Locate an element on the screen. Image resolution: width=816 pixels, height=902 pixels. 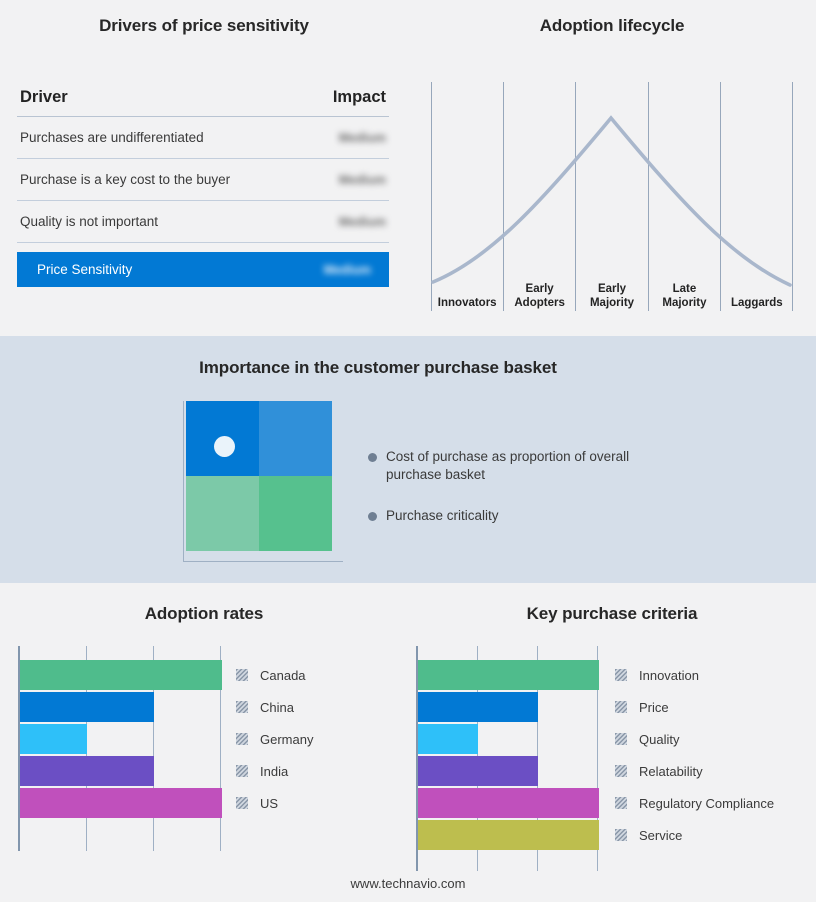
bar-innovation is located at coordinates (508, 675).